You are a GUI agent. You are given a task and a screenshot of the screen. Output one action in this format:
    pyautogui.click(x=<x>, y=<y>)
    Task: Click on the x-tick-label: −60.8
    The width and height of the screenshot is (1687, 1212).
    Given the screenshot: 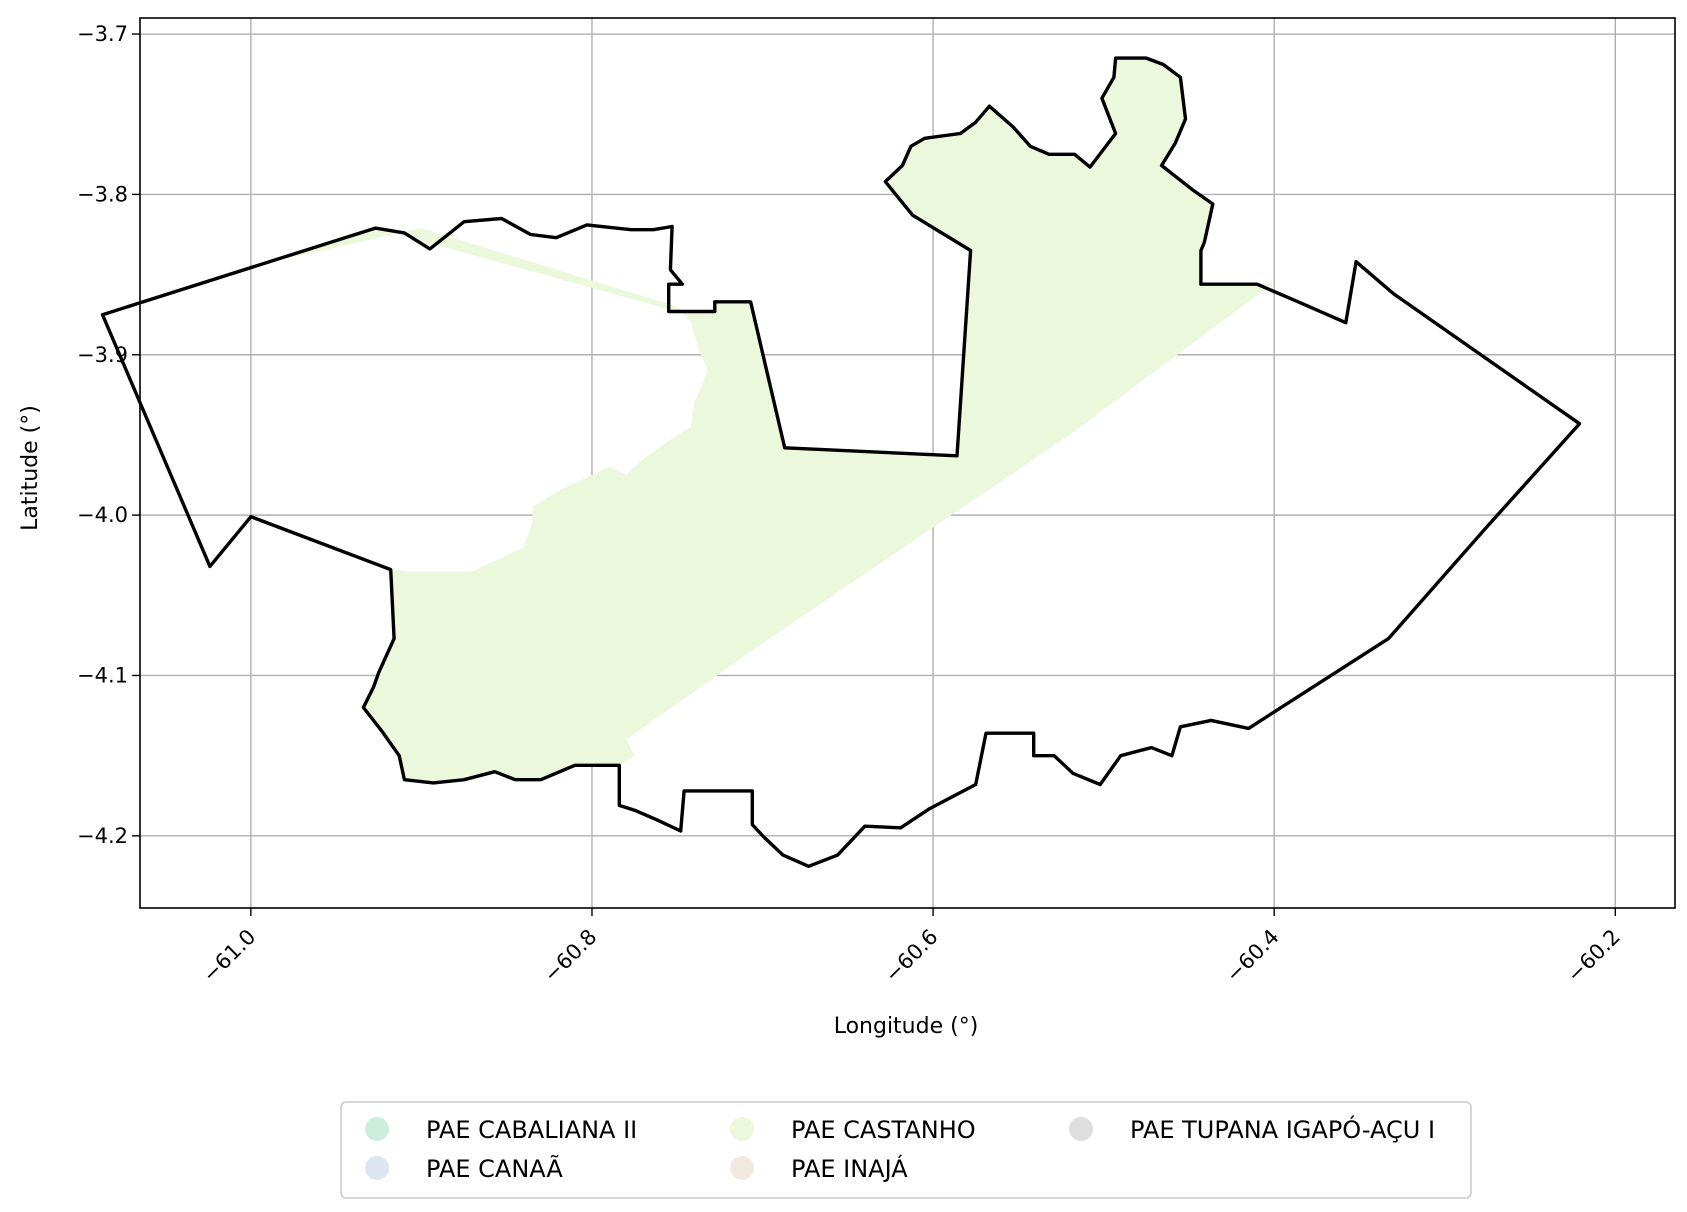 What is the action you would take?
    pyautogui.click(x=570, y=956)
    